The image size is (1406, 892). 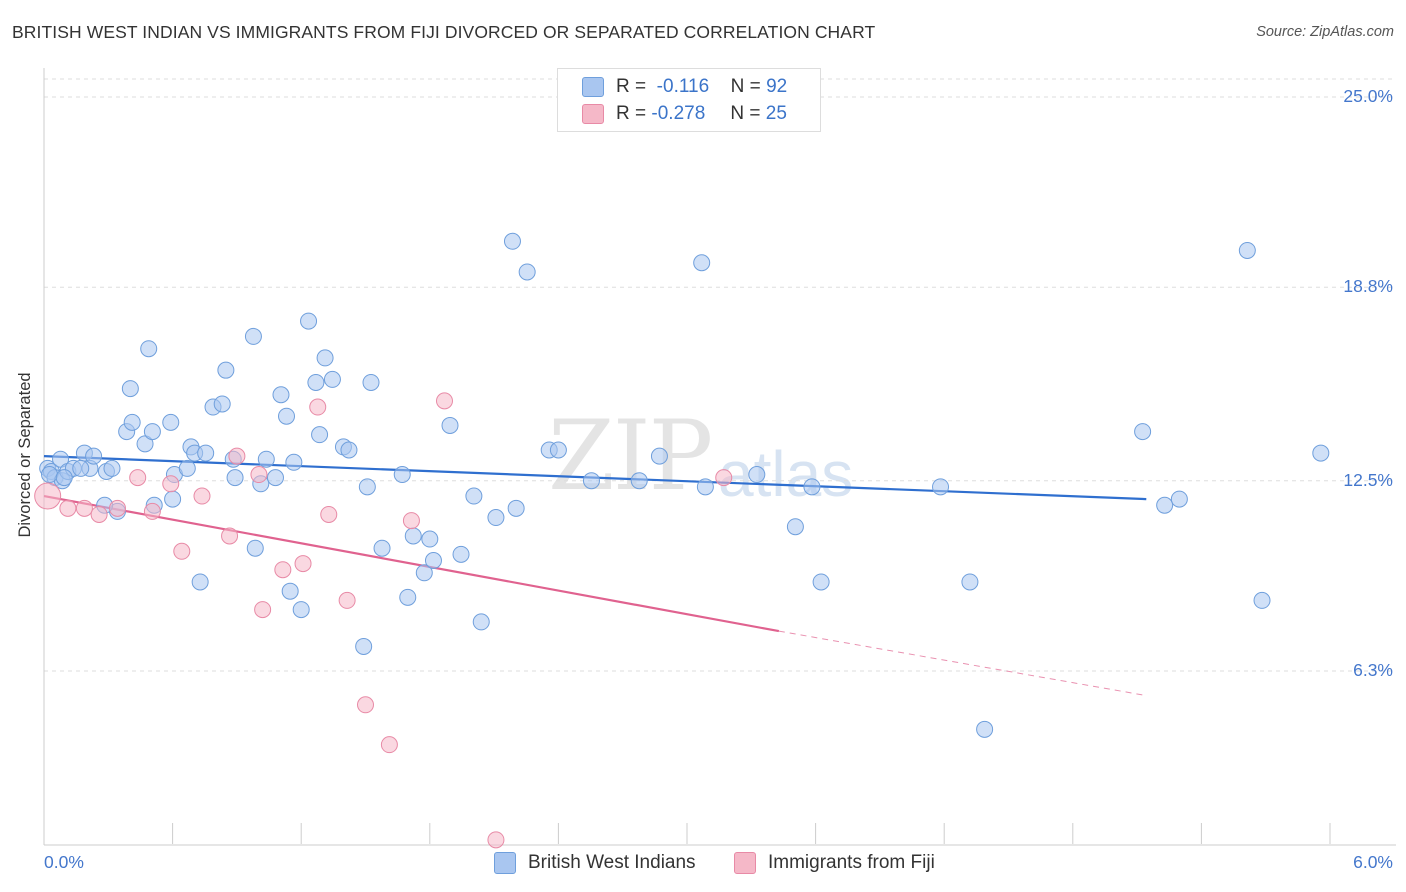 What do you see at coordinates (1325, 32) in the screenshot?
I see `source-label: Source: ZipAtlas.com` at bounding box center [1325, 32].